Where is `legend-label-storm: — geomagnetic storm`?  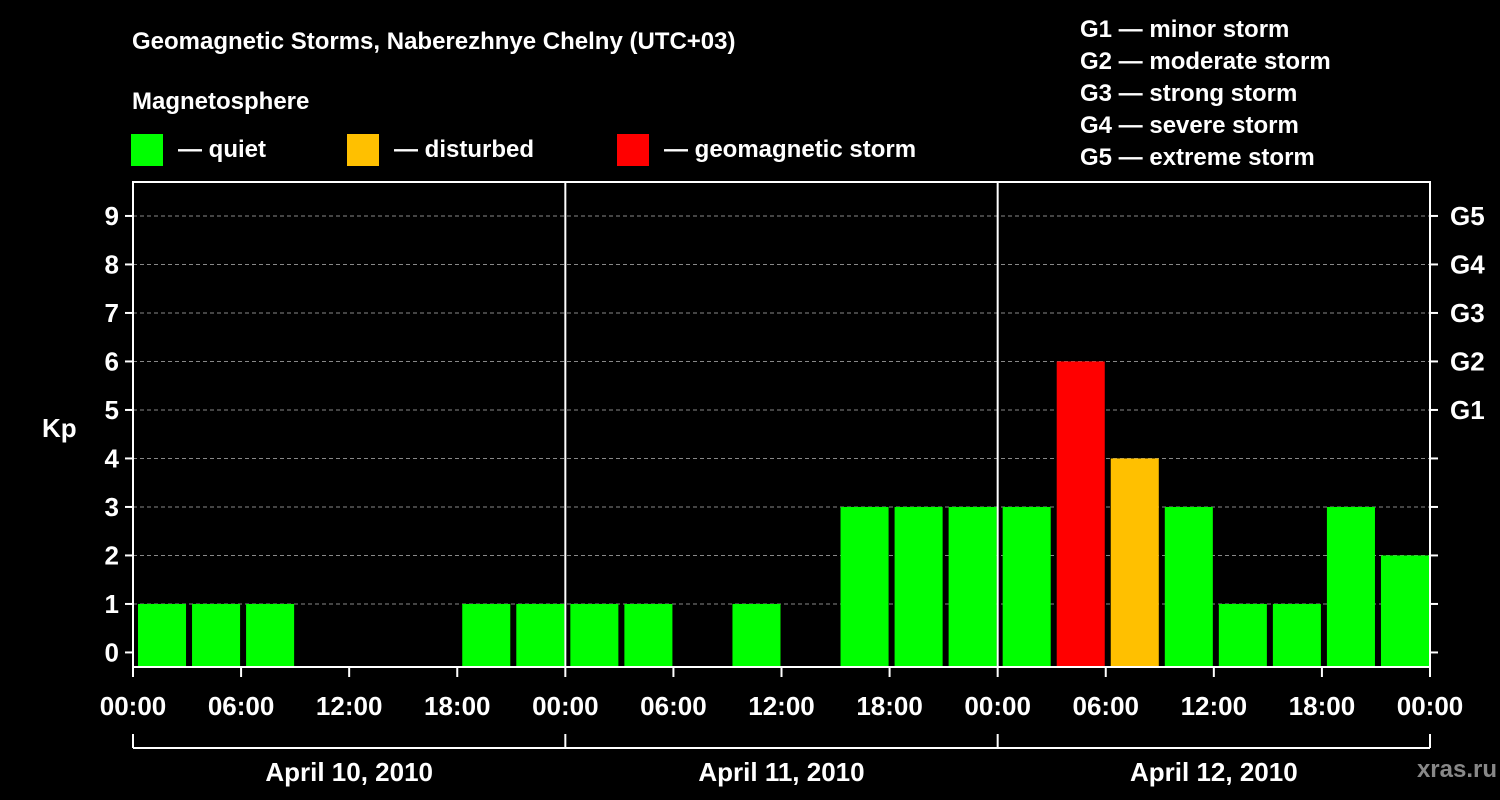 legend-label-storm: — geomagnetic storm is located at coordinates (790, 149).